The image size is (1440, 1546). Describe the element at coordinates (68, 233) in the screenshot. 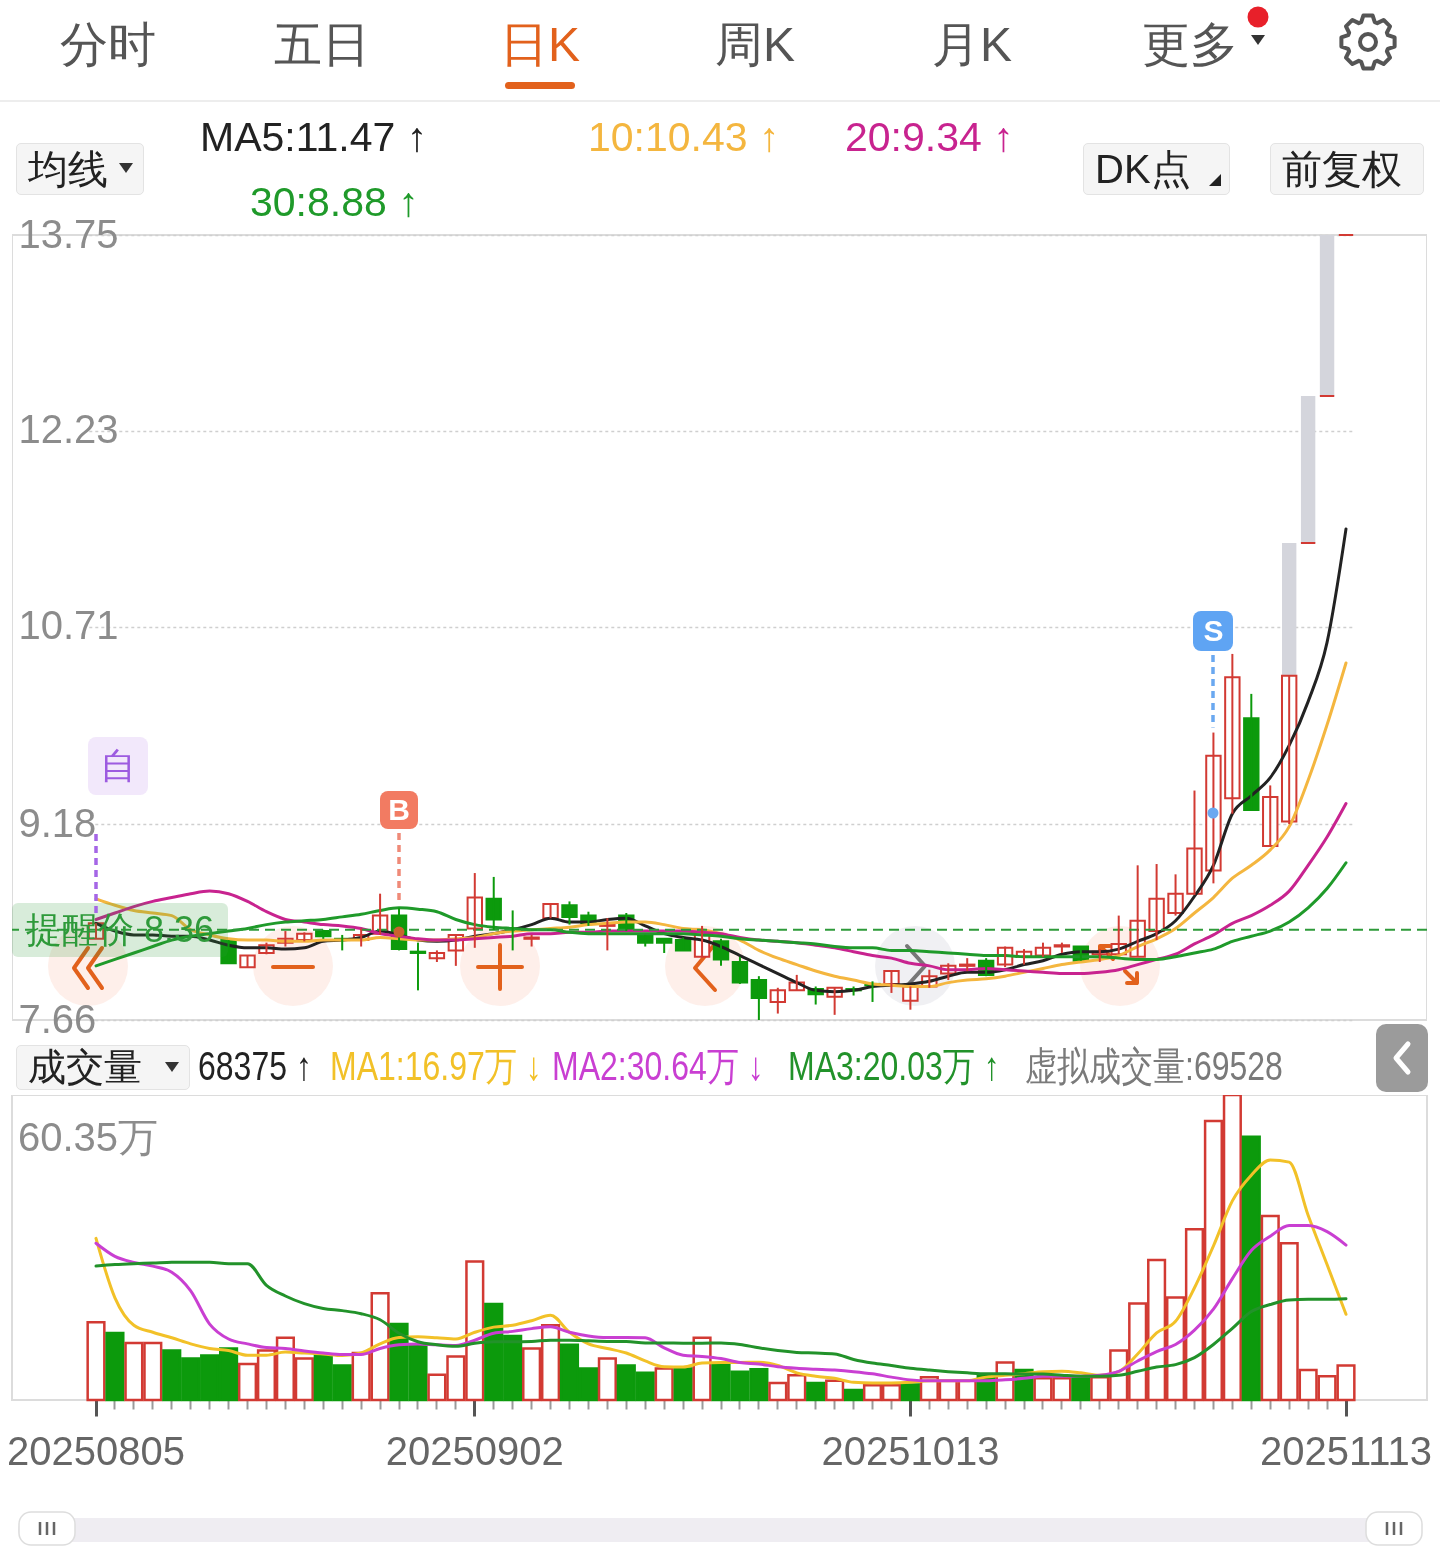

I see `y-tick-label: 13.75` at that location.